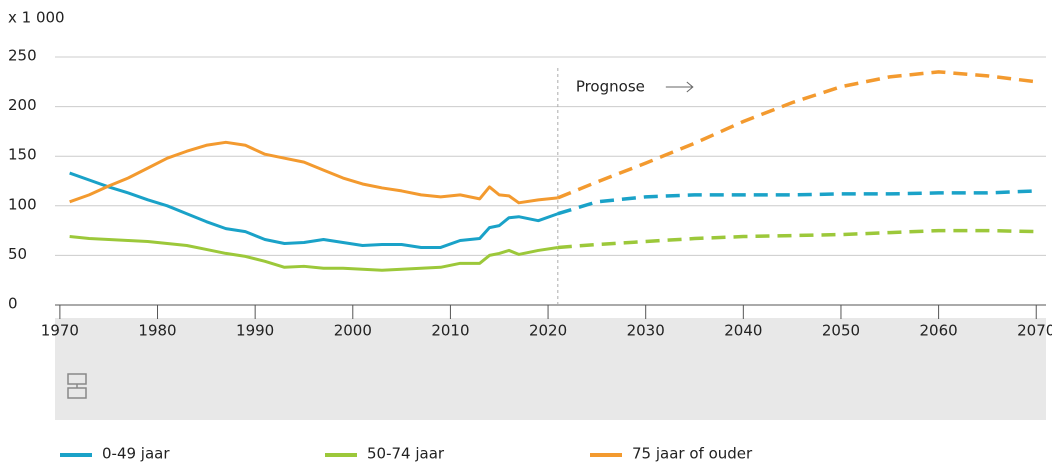 The width and height of the screenshot is (1052, 469). What do you see at coordinates (60, 331) in the screenshot?
I see `x-tick-label: 1970` at bounding box center [60, 331].